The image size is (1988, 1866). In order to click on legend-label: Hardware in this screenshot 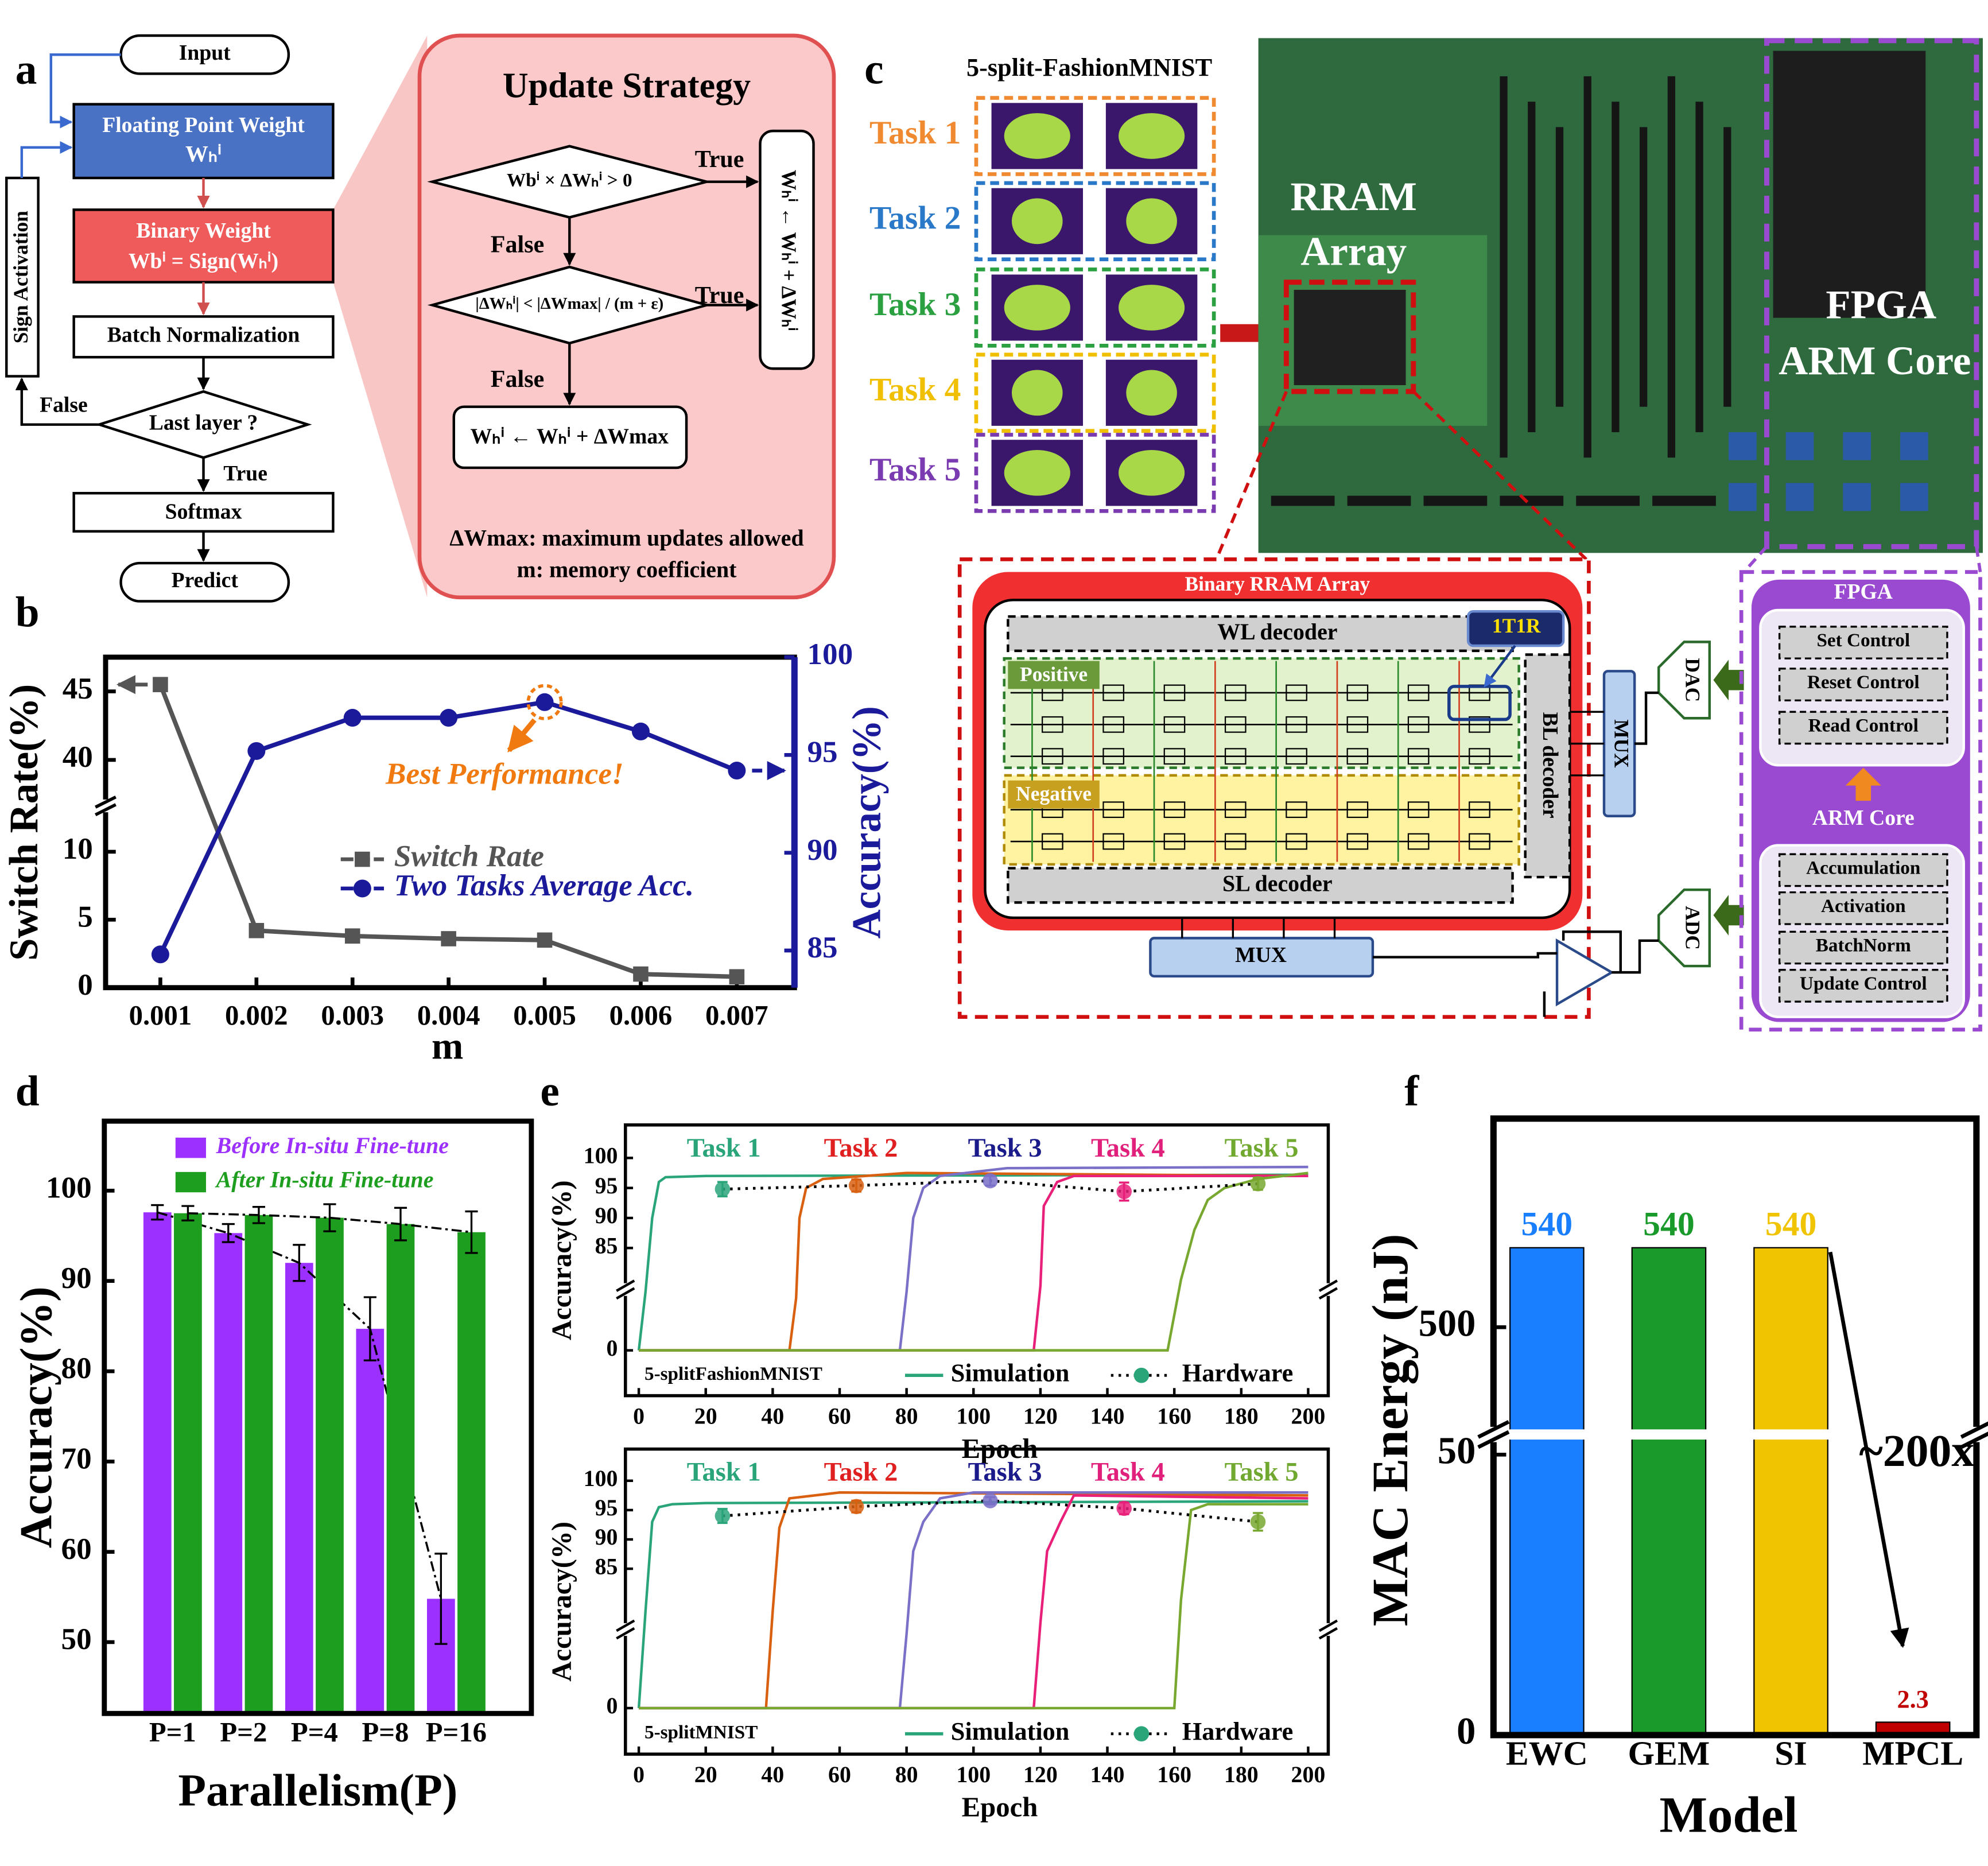, I will do `click(1238, 1373)`.